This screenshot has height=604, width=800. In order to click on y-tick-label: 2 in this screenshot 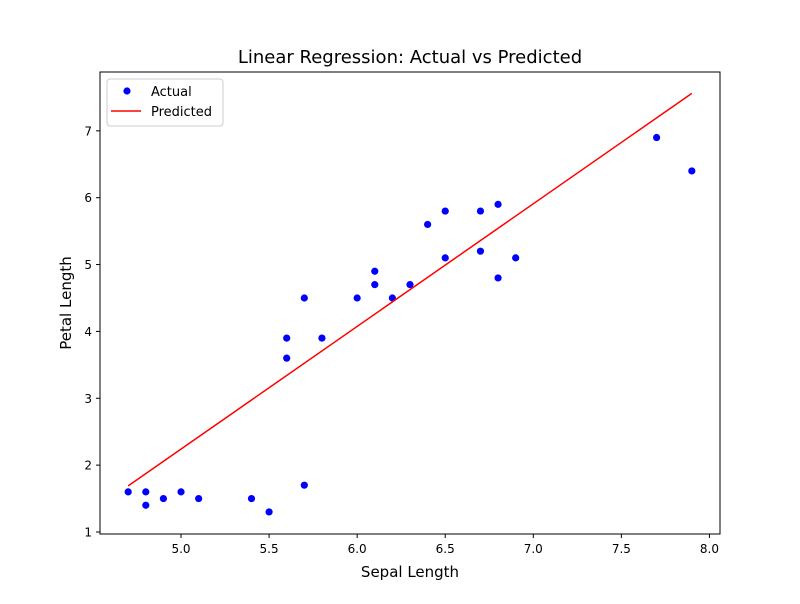, I will do `click(88, 466)`.